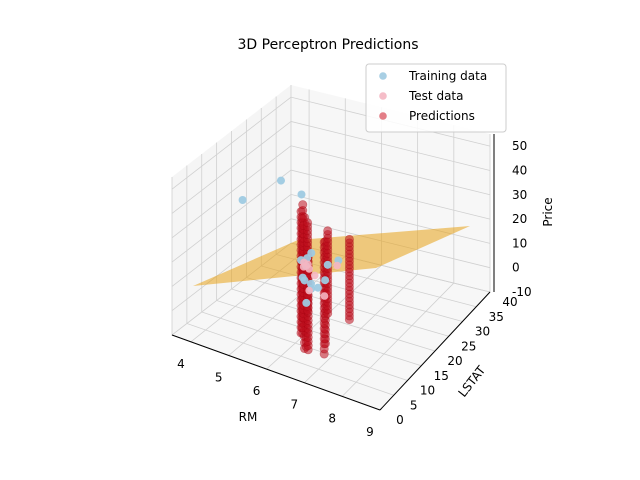 Image resolution: width=640 pixels, height=480 pixels. I want to click on x-axis-label: RM, so click(248, 417).